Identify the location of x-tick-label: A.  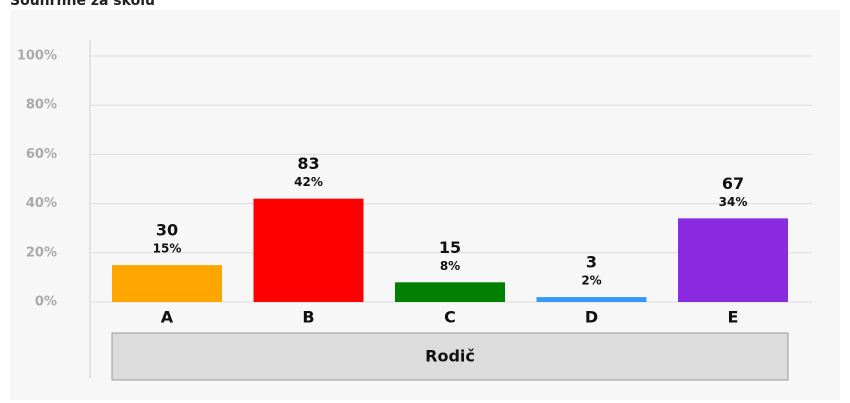
(167, 317).